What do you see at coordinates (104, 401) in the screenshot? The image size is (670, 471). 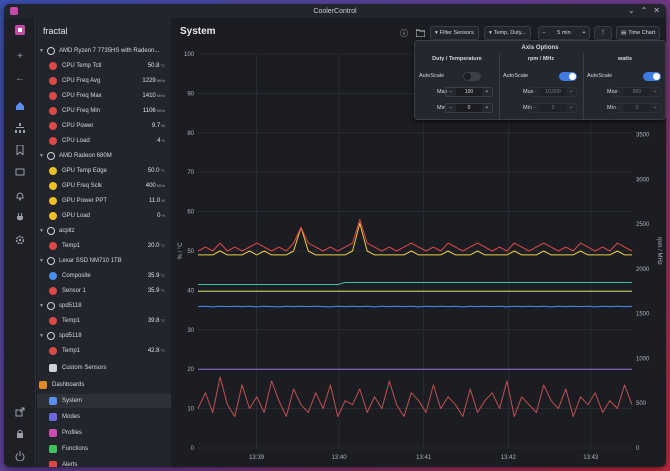 I see `dashboard-item-system: System` at bounding box center [104, 401].